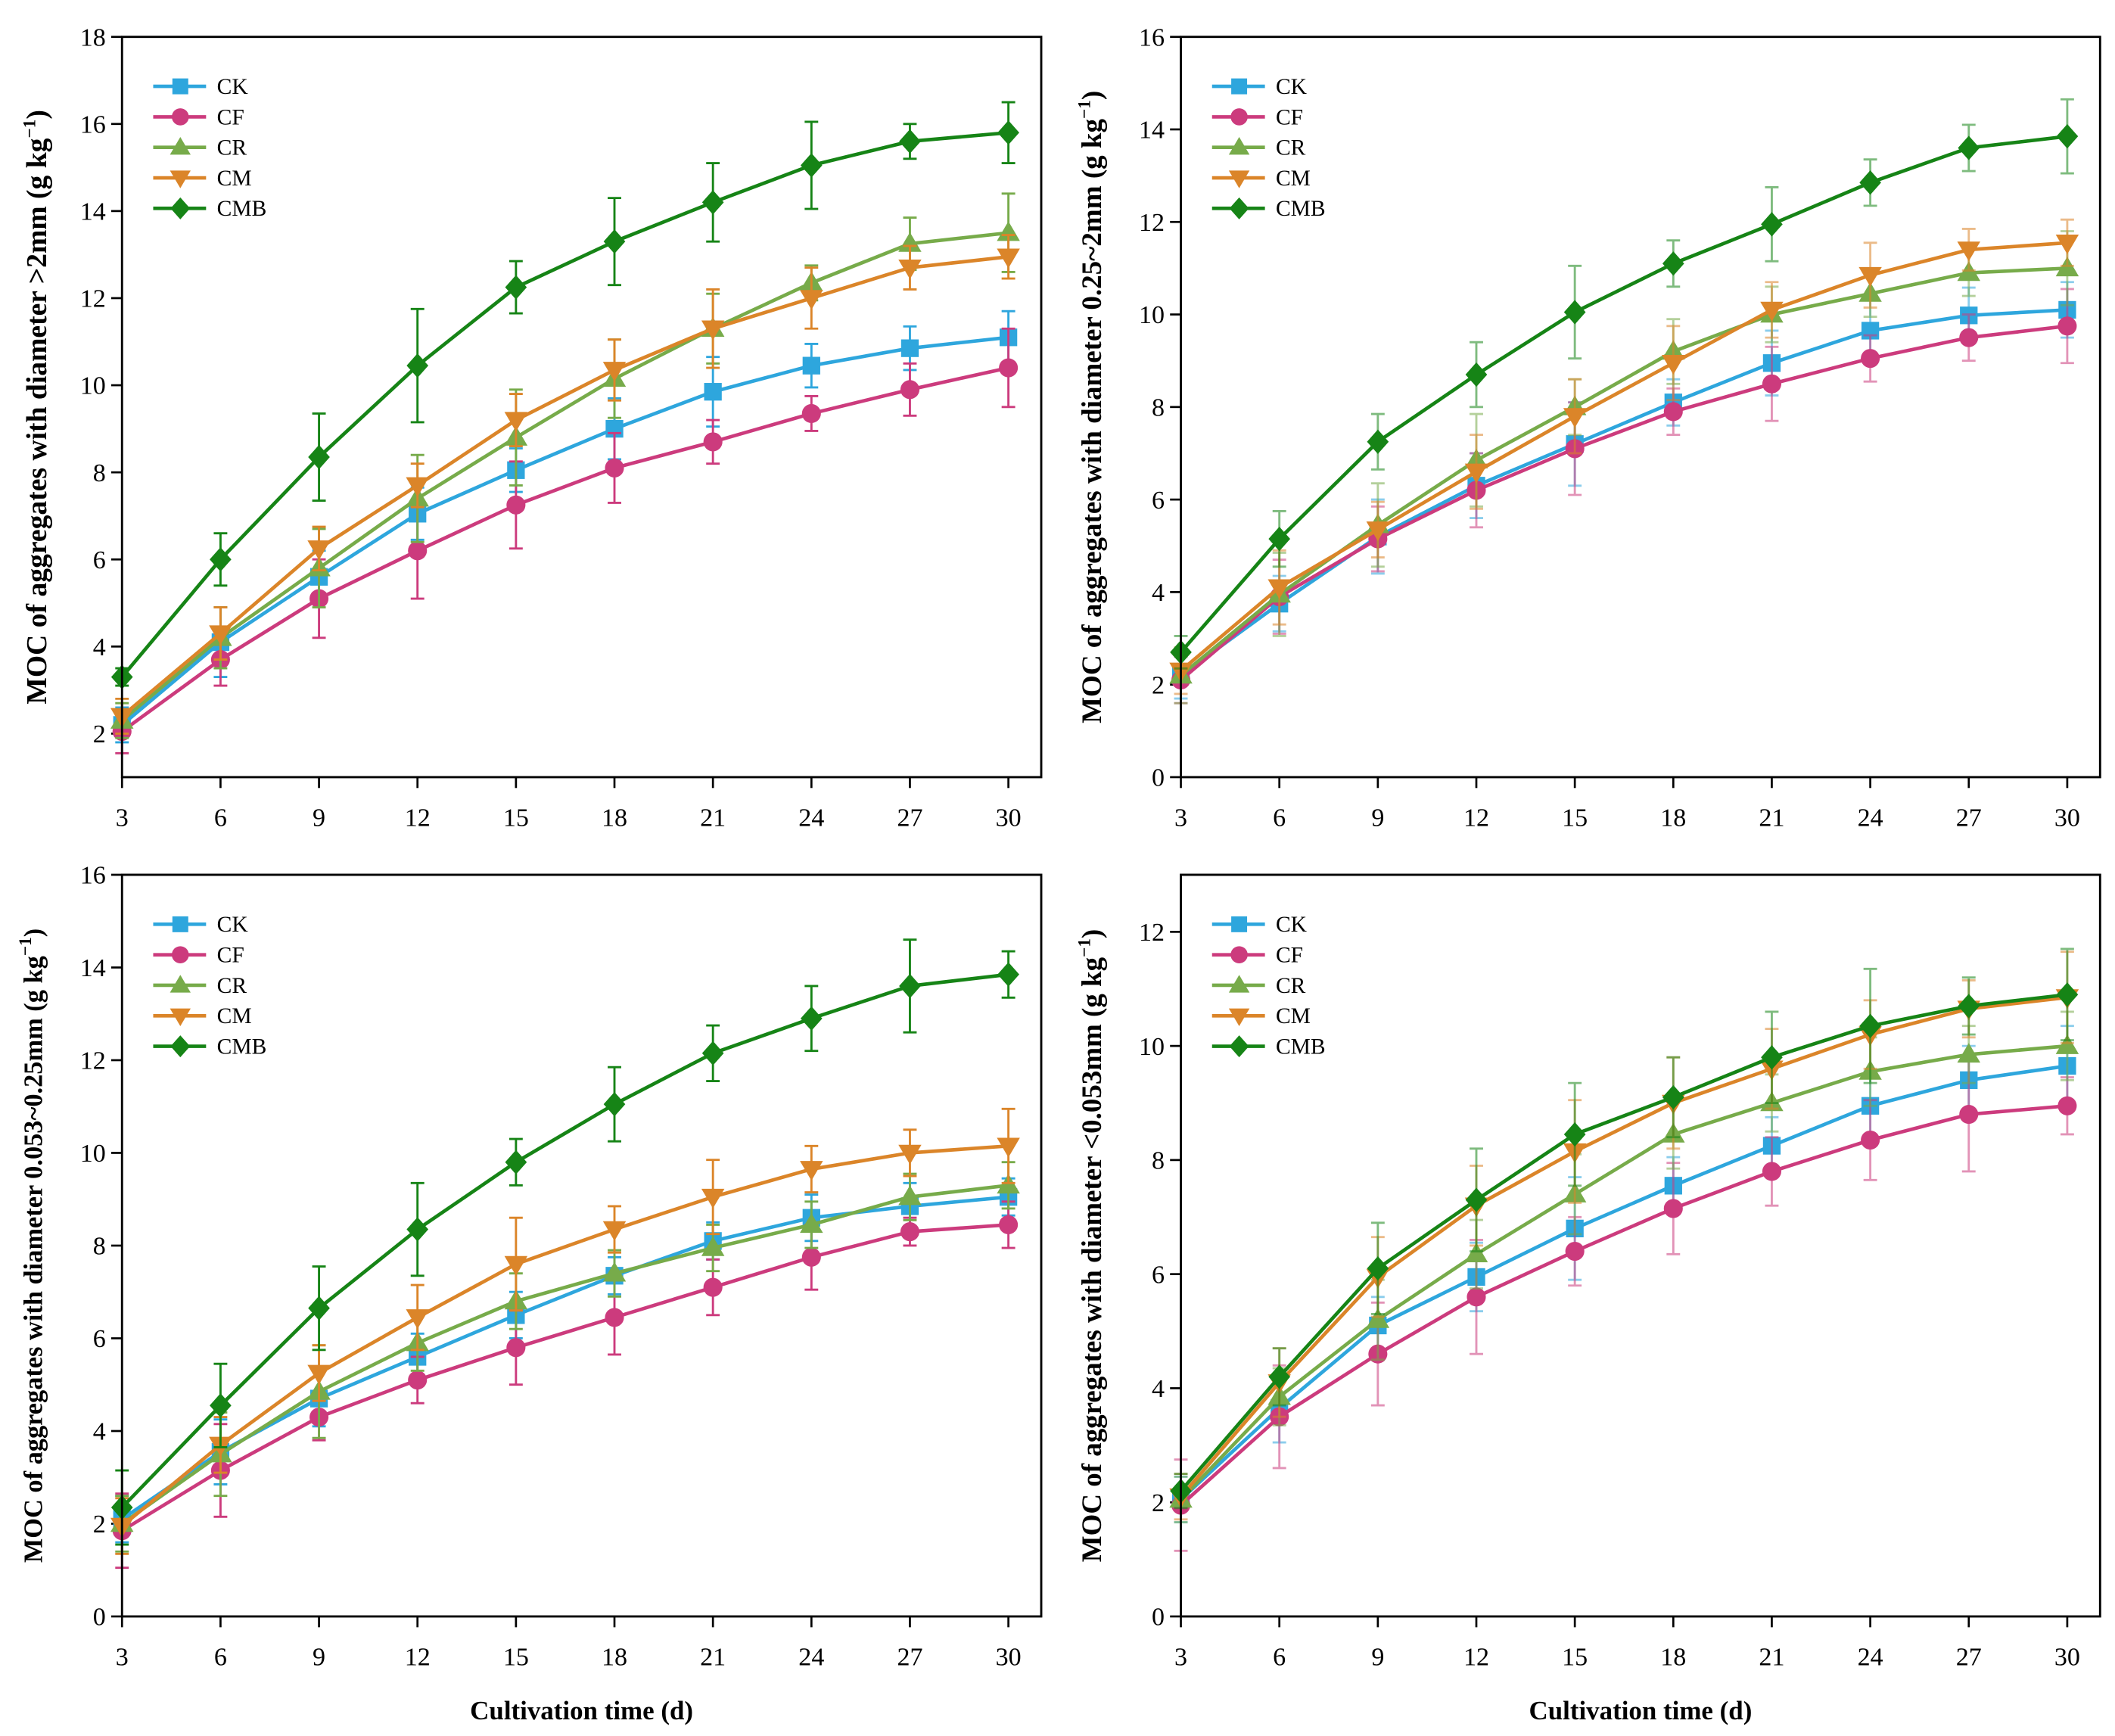 Image resolution: width=2115 pixels, height=1736 pixels. Describe the element at coordinates (180, 924) in the screenshot. I see `legend-marker-CK` at that location.